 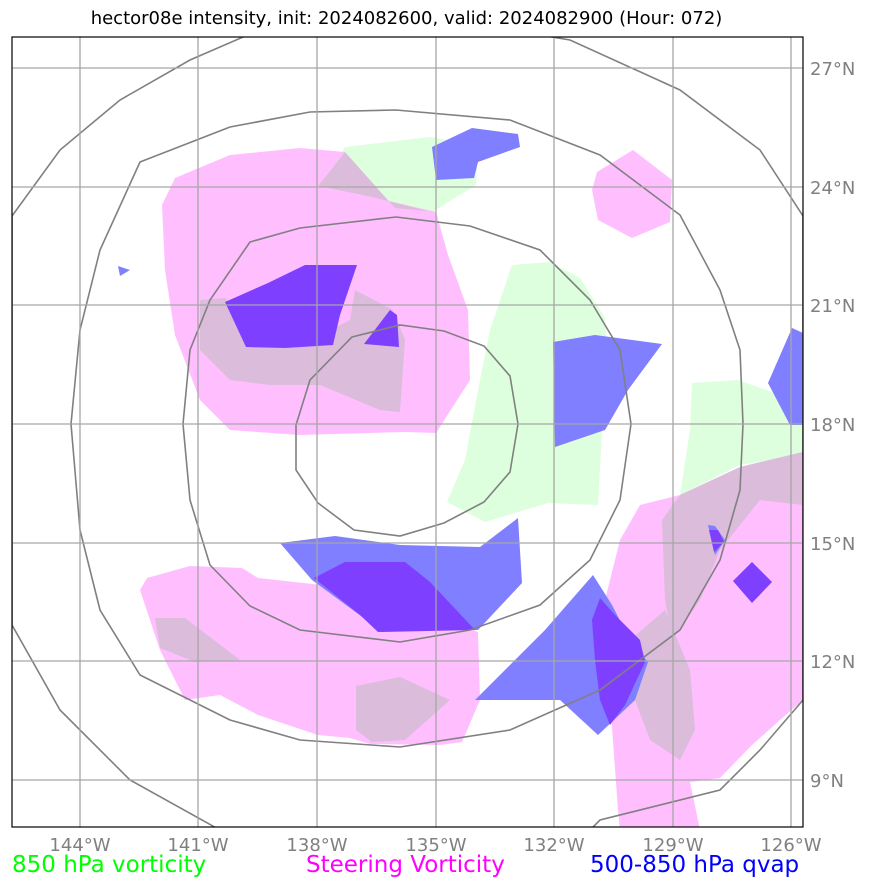 What do you see at coordinates (832, 662) in the screenshot?
I see `lat-tick-label: 12°N` at bounding box center [832, 662].